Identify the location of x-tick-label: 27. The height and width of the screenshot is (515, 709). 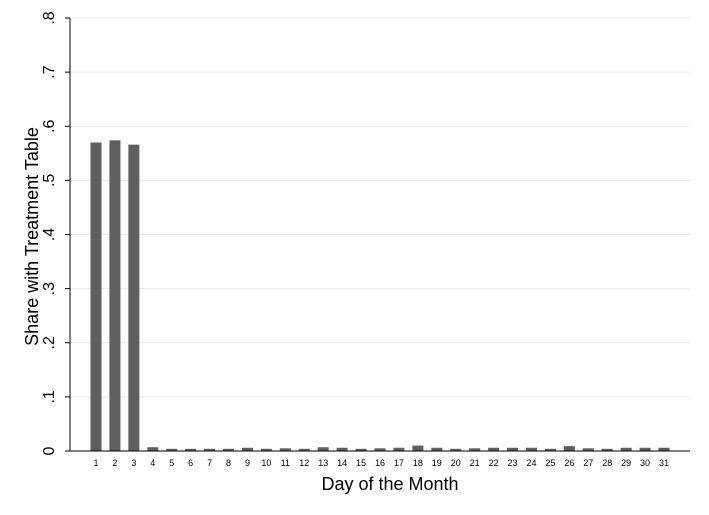
(588, 463).